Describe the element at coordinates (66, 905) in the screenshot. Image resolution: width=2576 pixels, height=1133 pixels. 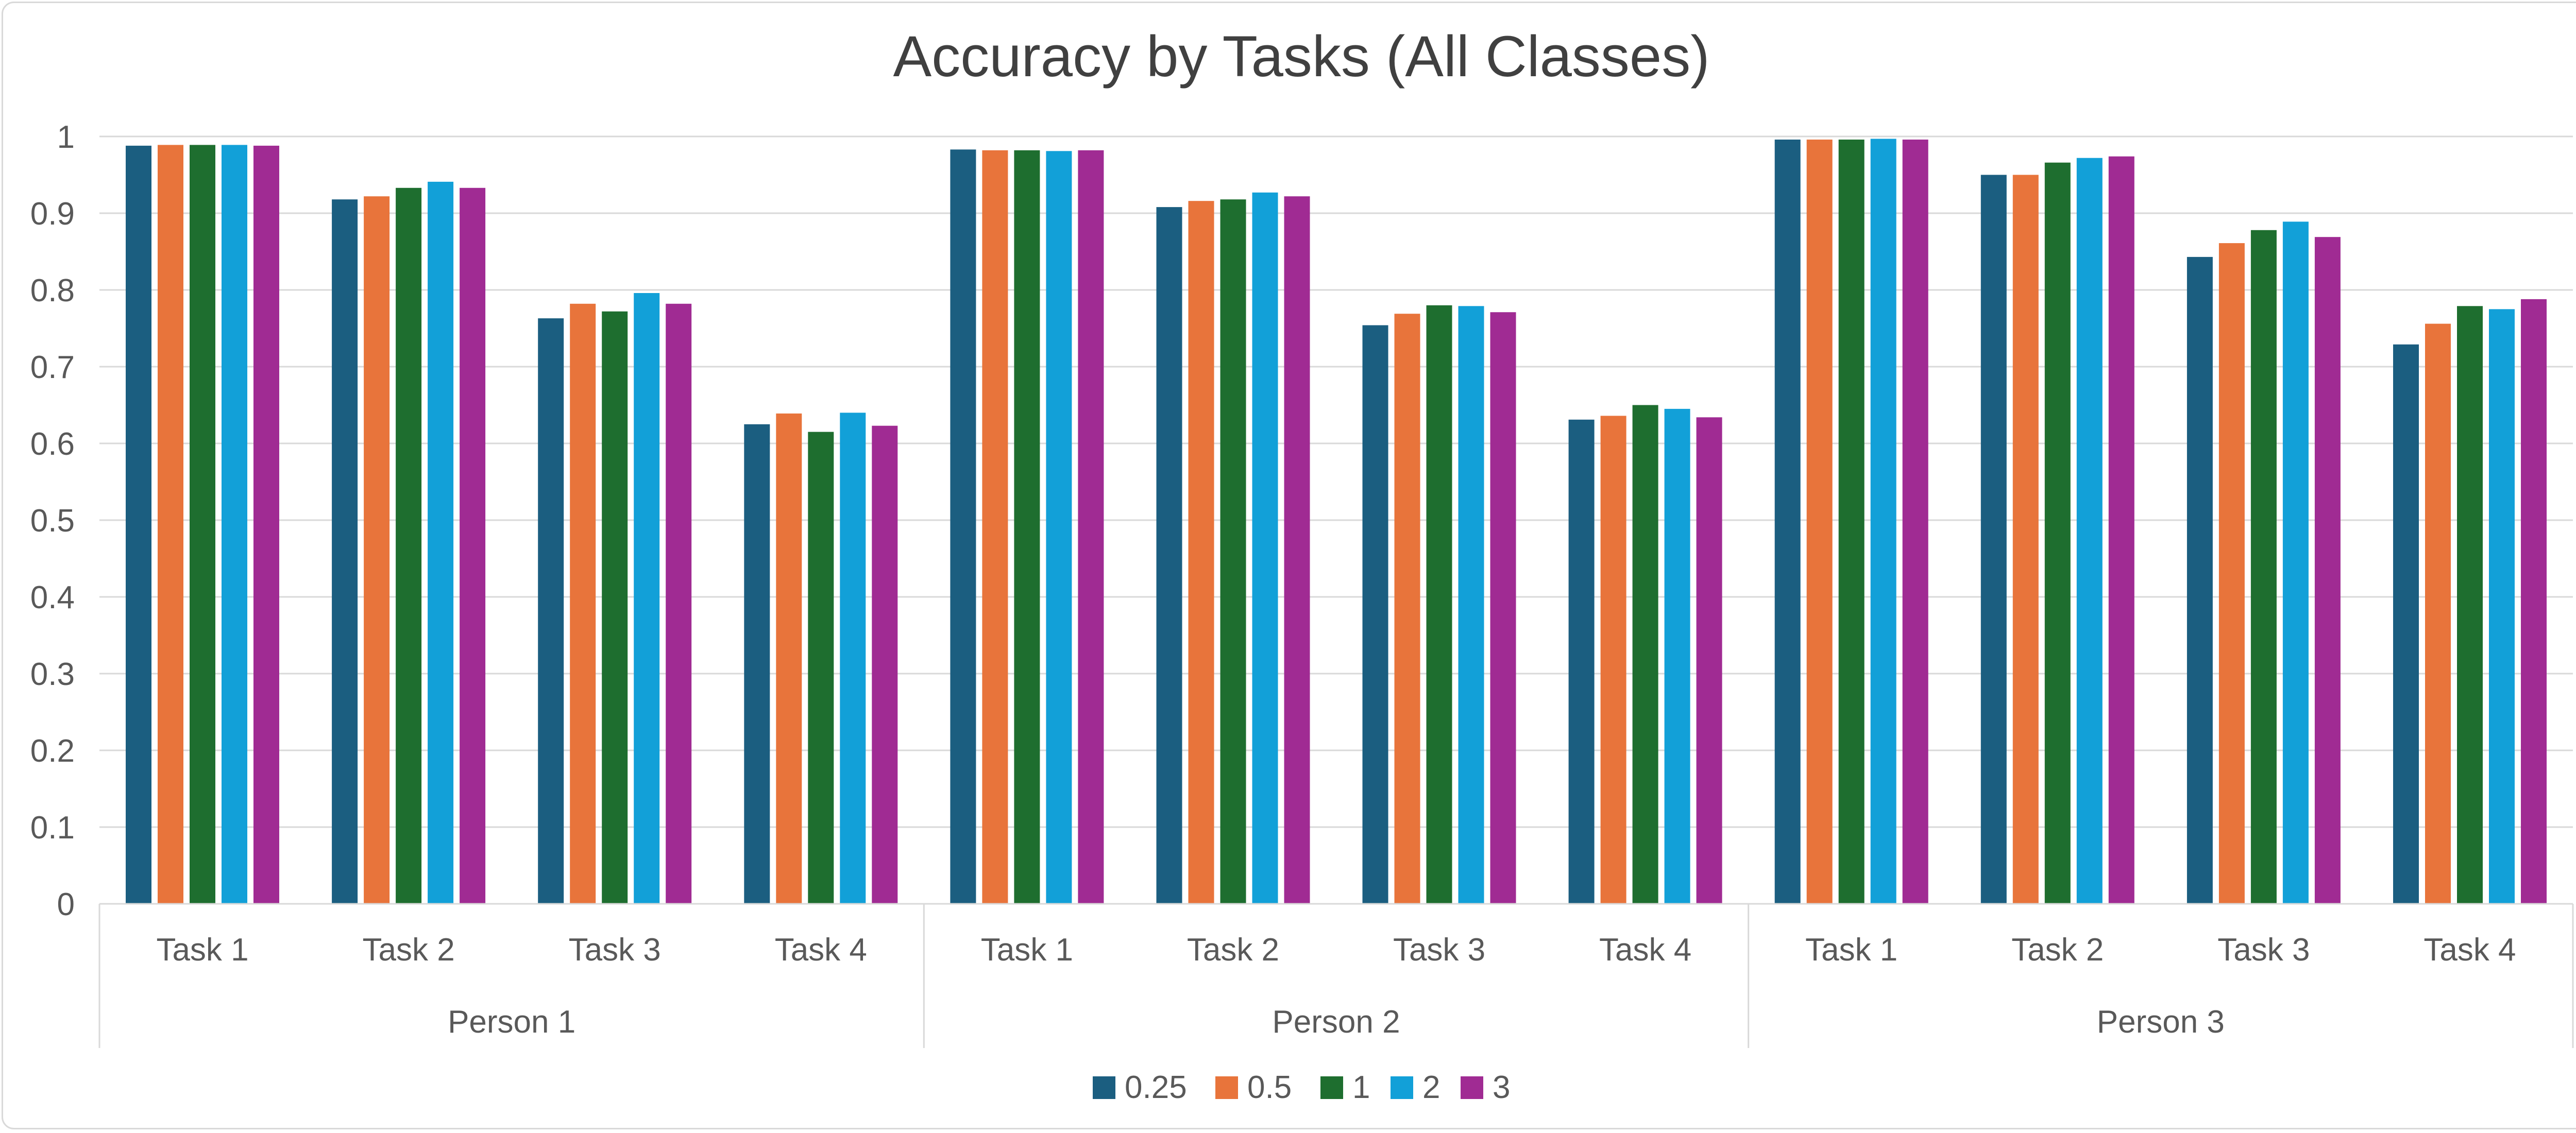
I see `y-tick-label: 0` at that location.